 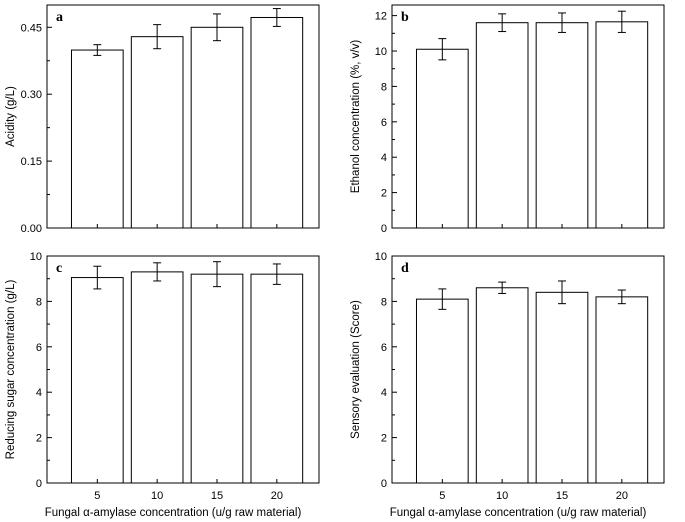 I want to click on y-tick-label: 0.15, so click(x=31, y=162).